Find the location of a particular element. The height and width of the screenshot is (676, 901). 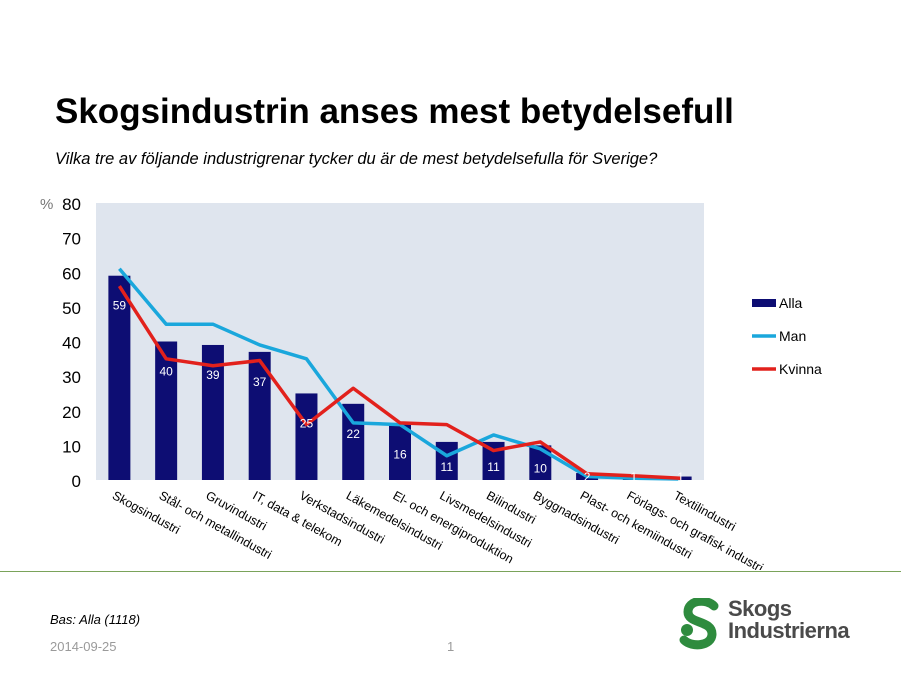

slide-title: Skogsindustrin anses mest betydelsefull is located at coordinates (394, 111).